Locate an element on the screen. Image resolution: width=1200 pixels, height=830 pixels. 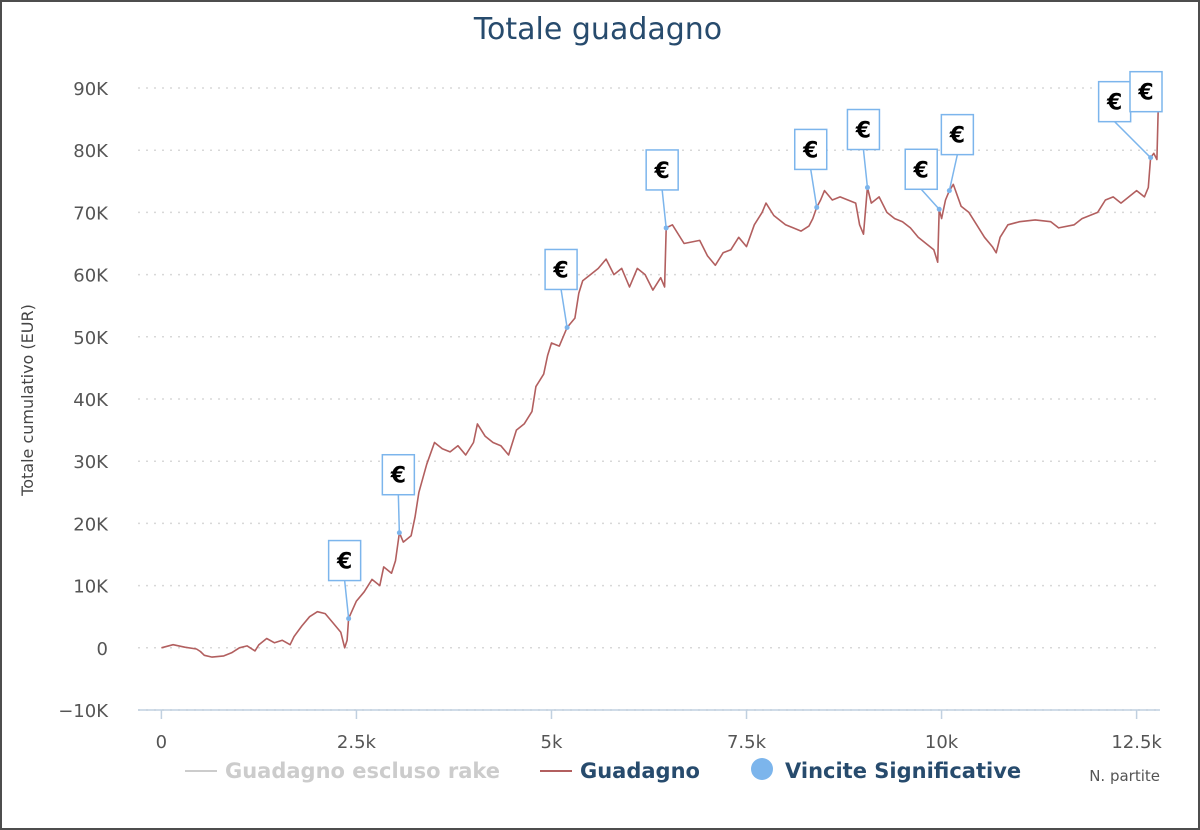
y-tick-label: 20K is located at coordinates (91, 524).